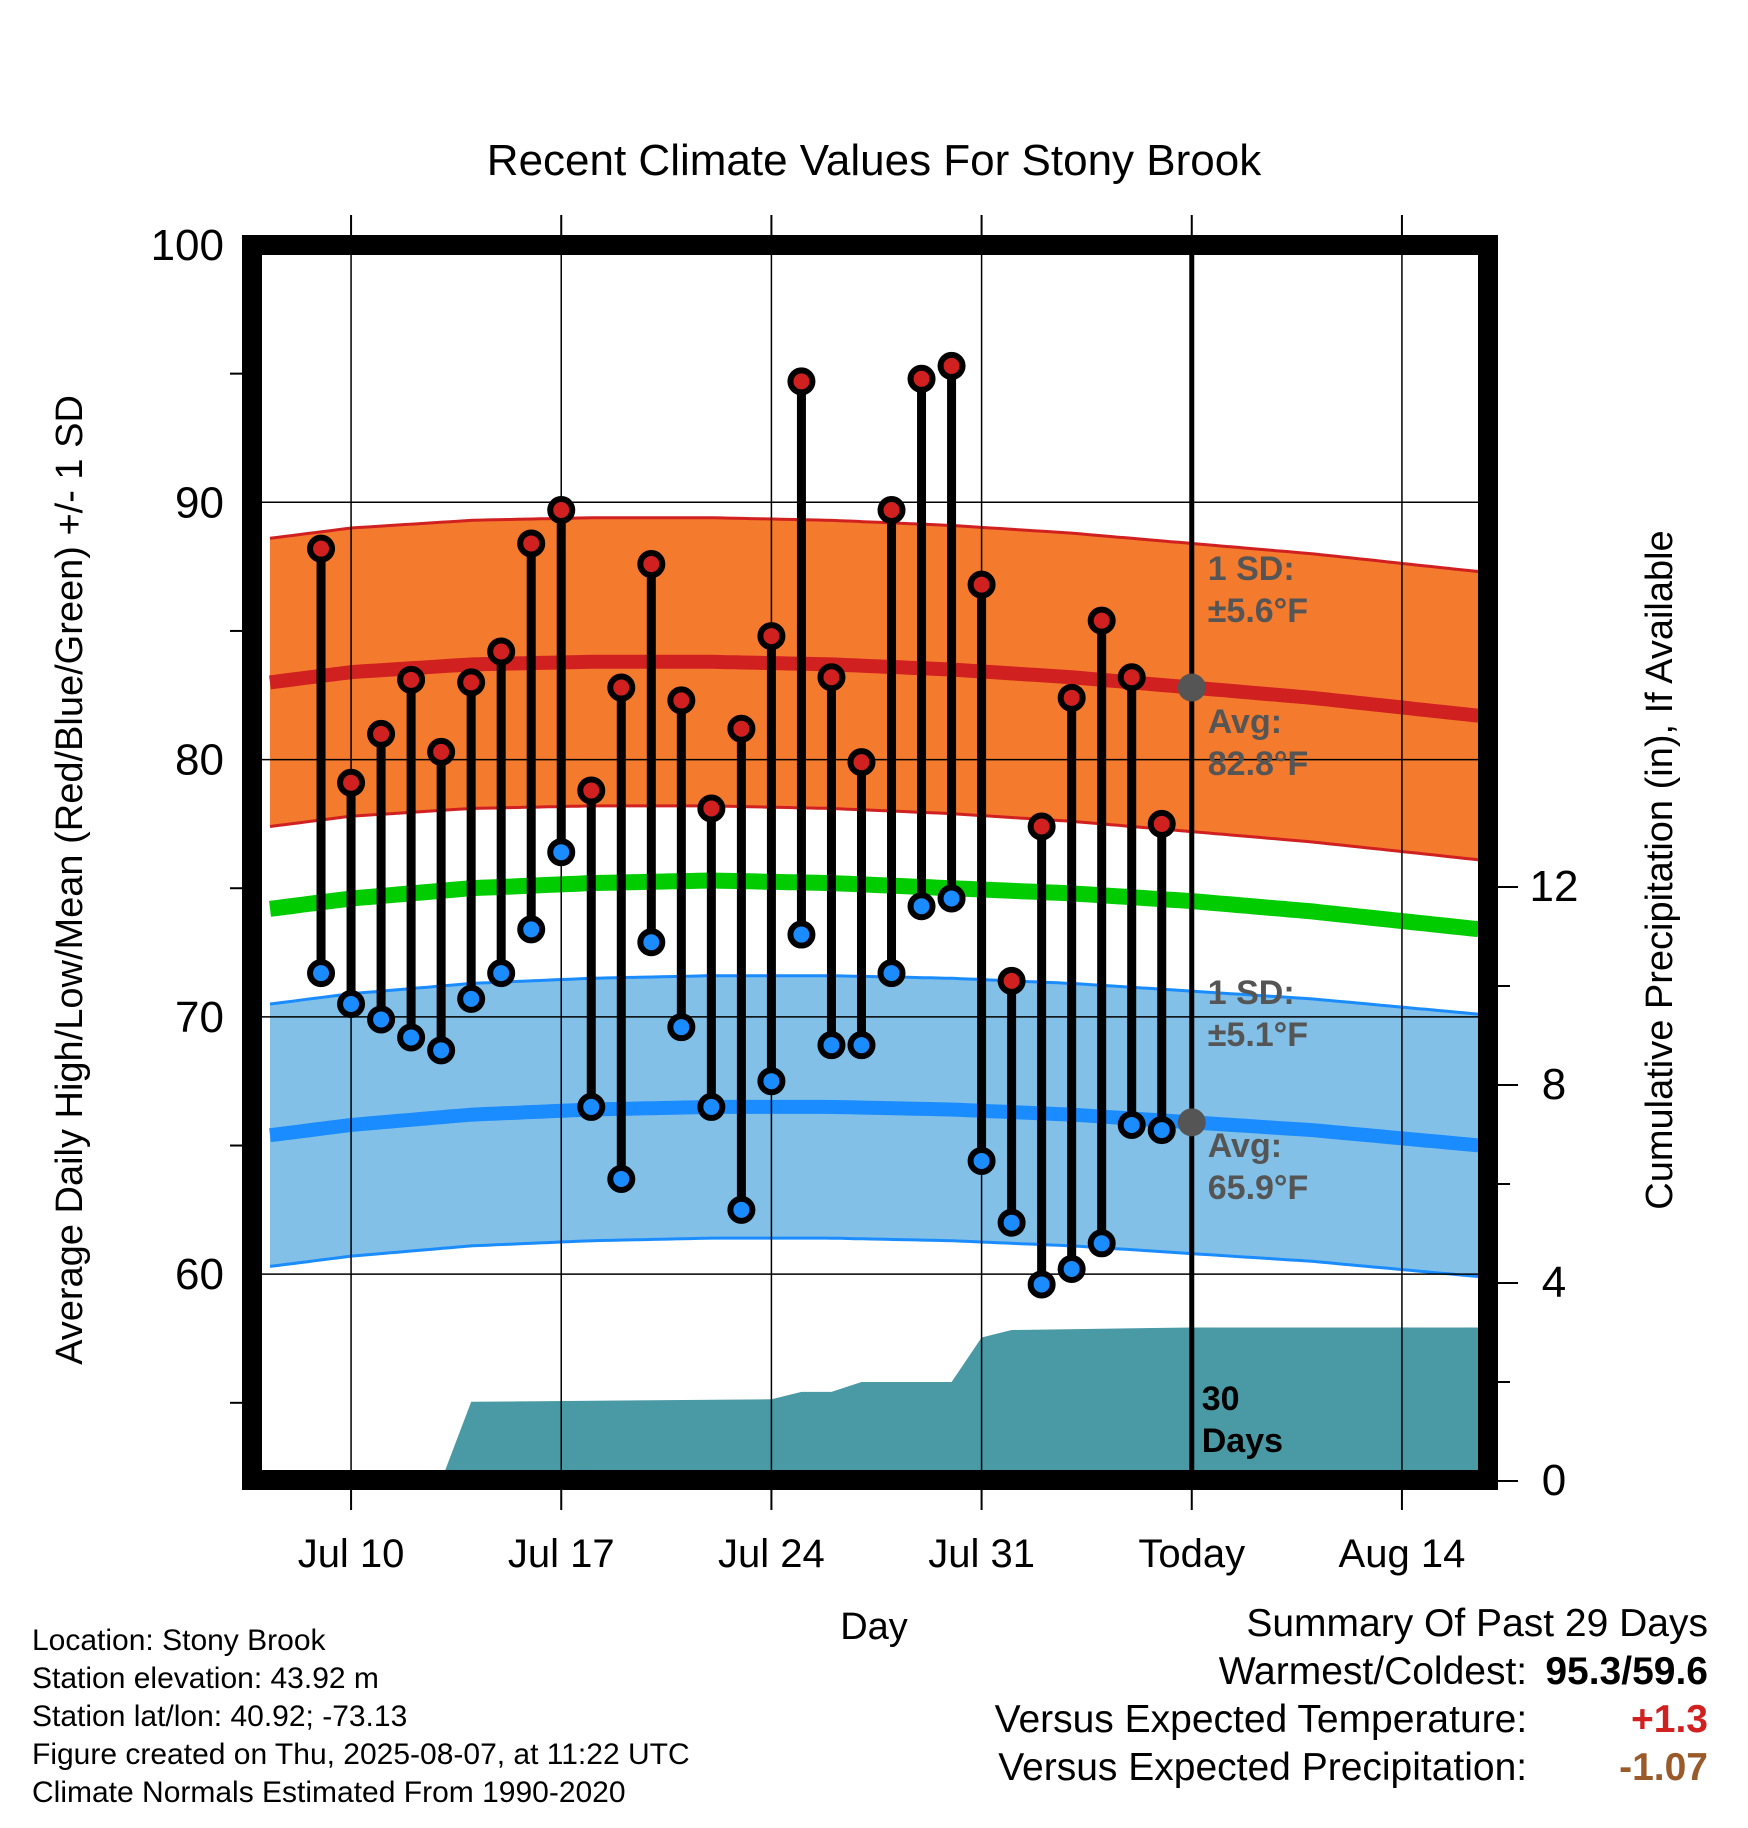  I want to click on low-sd-value: ±5.1°F, so click(1258, 1035).